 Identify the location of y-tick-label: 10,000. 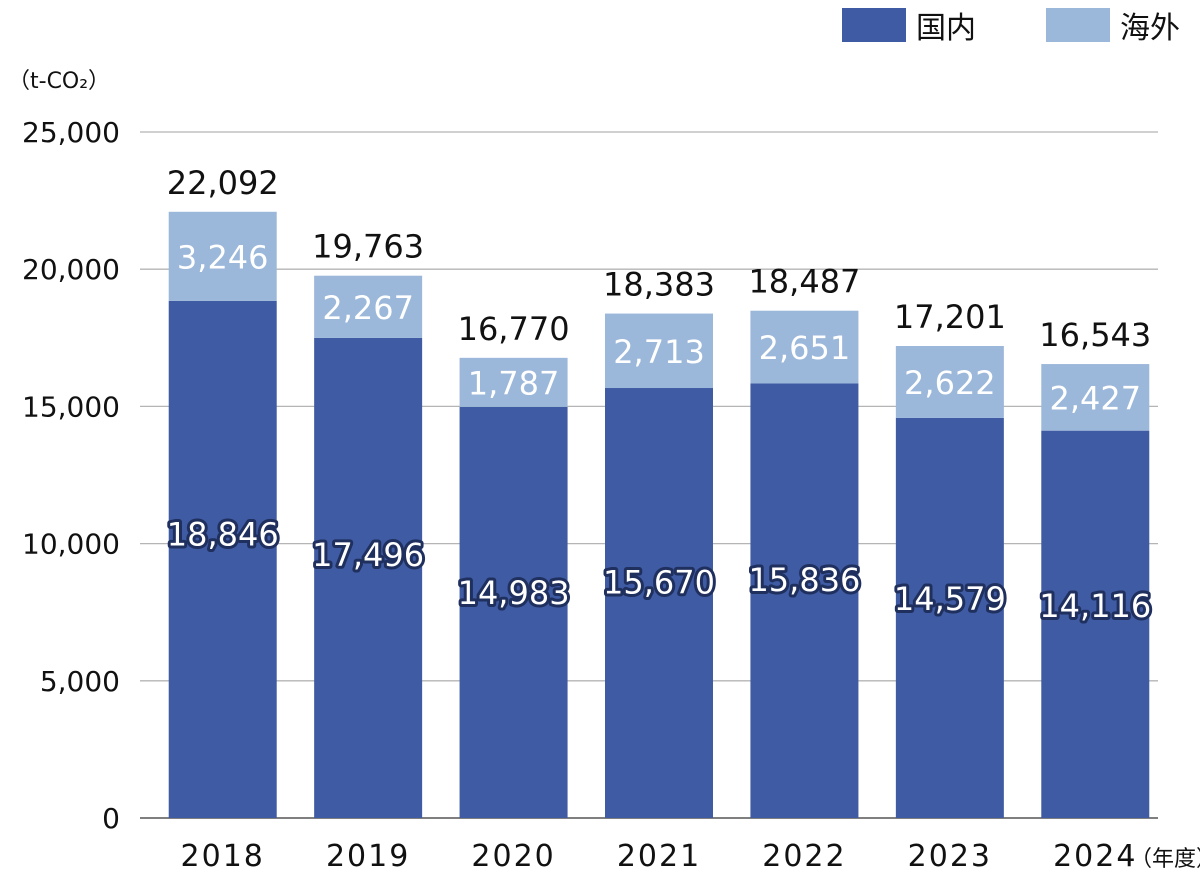
(71, 544).